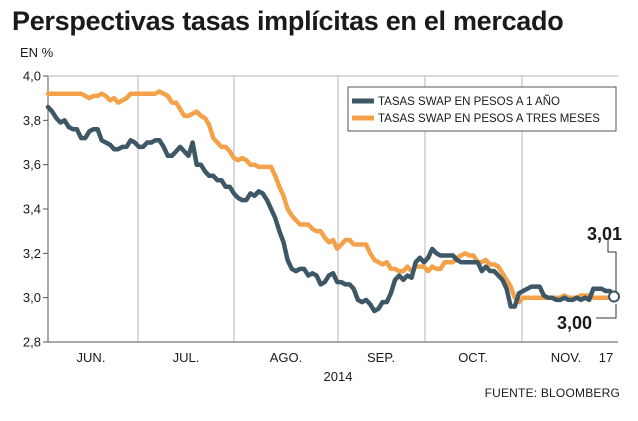 This screenshot has width=638, height=421. I want to click on source-note: FUENTE: BLOOMBERG, so click(552, 393).